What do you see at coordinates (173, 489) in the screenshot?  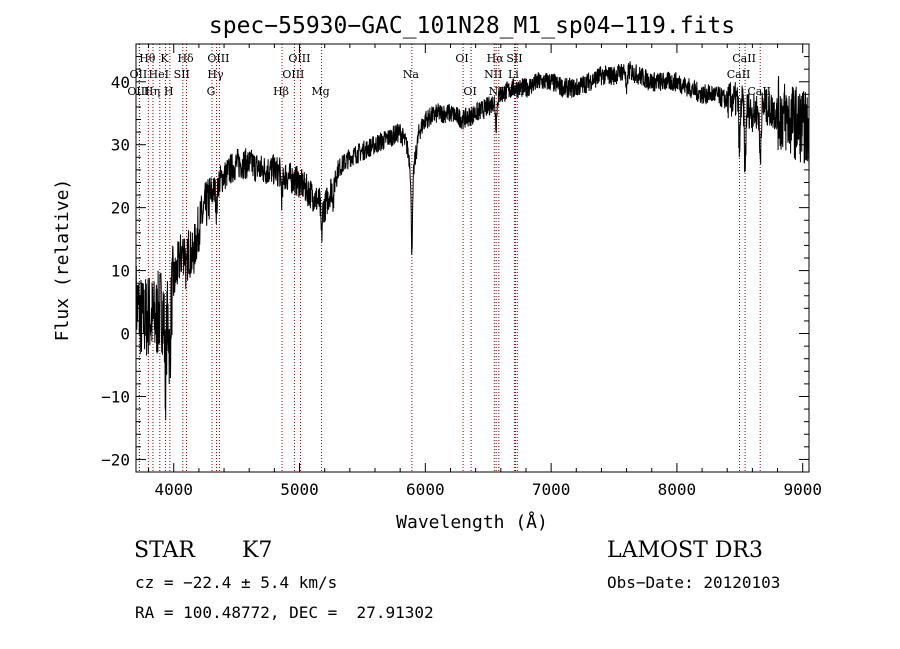 I see `x-tick-label: 4000` at bounding box center [173, 489].